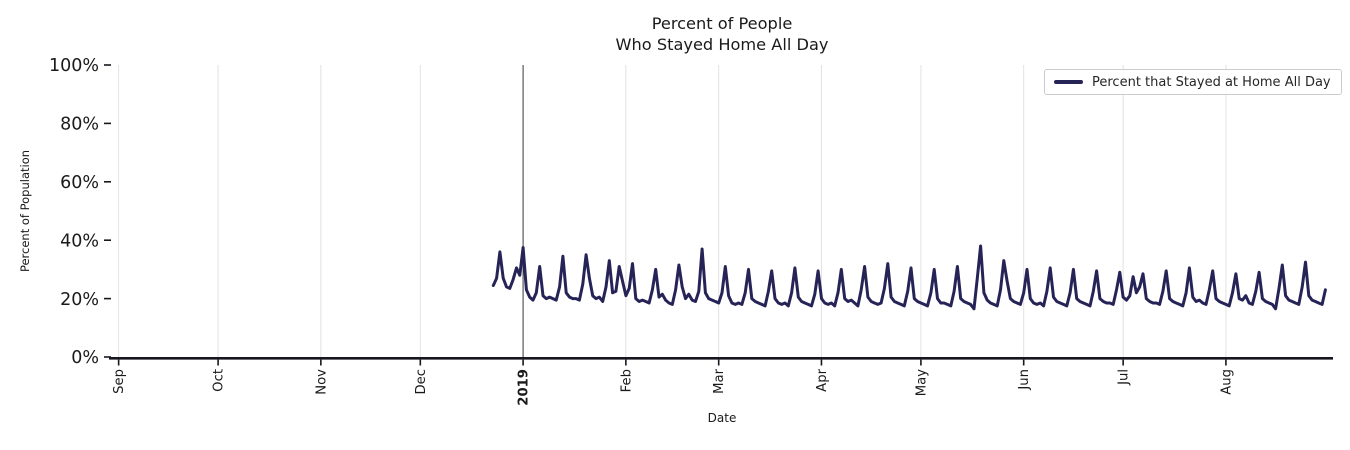 The width and height of the screenshot is (1350, 450). I want to click on x-tick-label-jun: Jun, so click(1024, 380).